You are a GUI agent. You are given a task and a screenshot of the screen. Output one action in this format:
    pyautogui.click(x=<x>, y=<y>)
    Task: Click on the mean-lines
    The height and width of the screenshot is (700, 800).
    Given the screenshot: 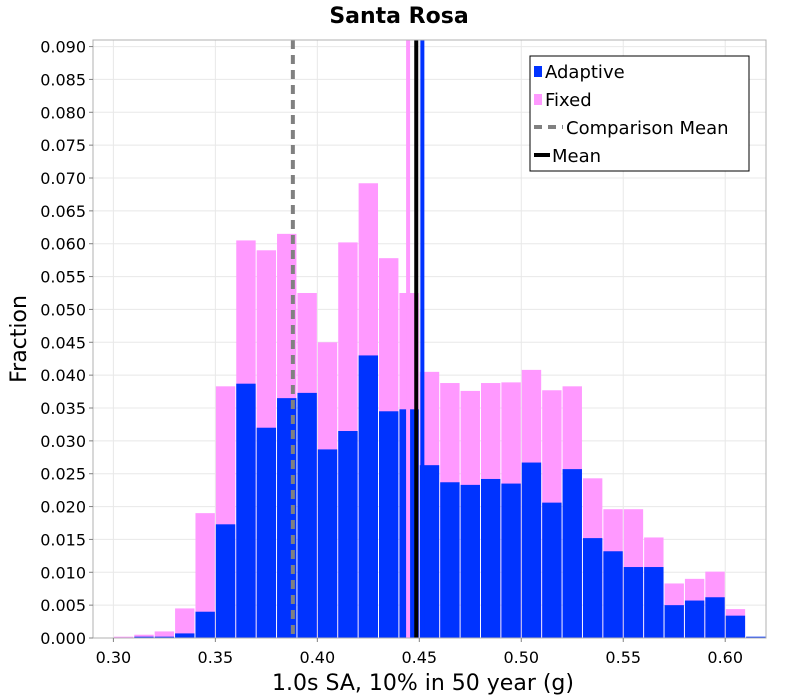 What is the action you would take?
    pyautogui.click(x=357, y=339)
    